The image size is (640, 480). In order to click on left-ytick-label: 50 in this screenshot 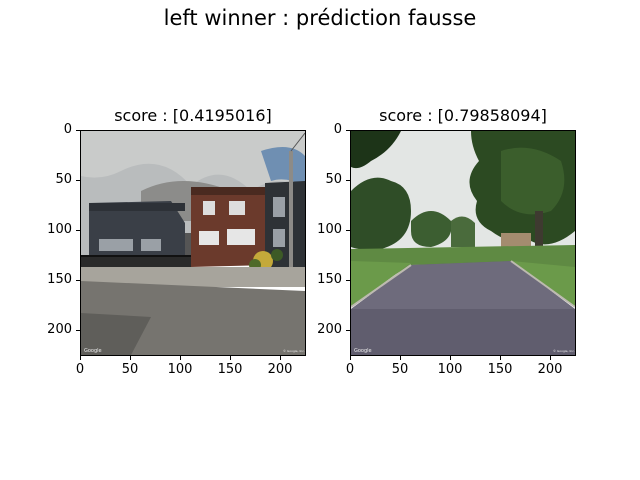, I will do `click(63, 179)`.